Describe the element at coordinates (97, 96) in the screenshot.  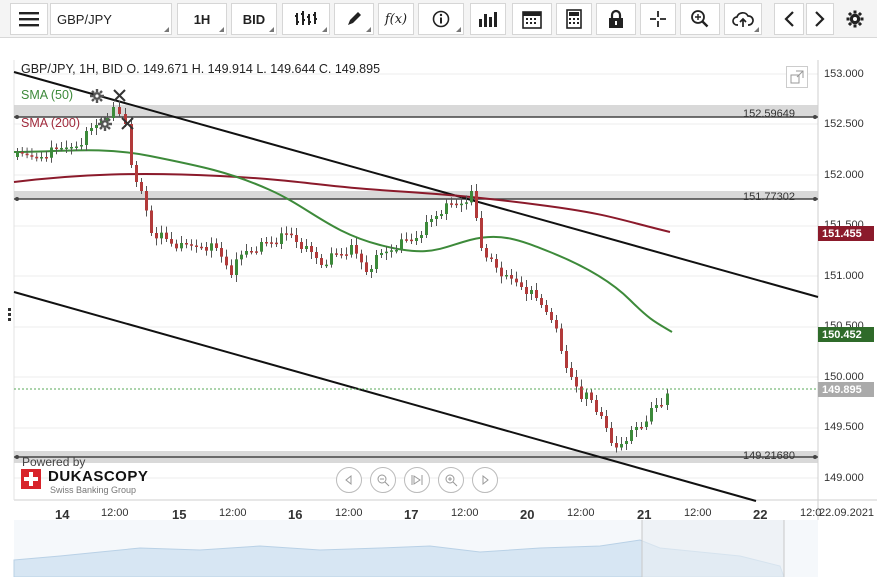
I see `sma50-settings-icon` at that location.